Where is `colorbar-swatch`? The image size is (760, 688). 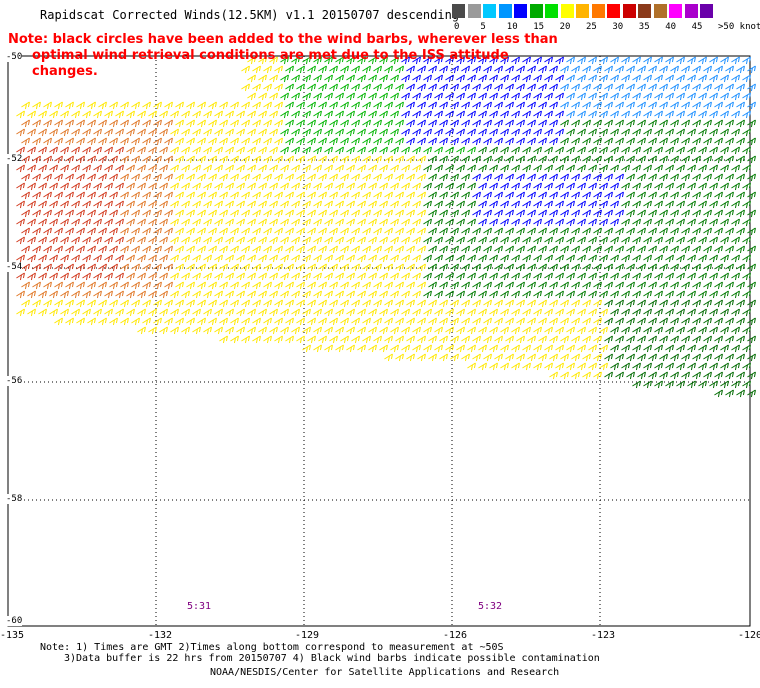
colorbar-swatch is located at coordinates (582, 11).